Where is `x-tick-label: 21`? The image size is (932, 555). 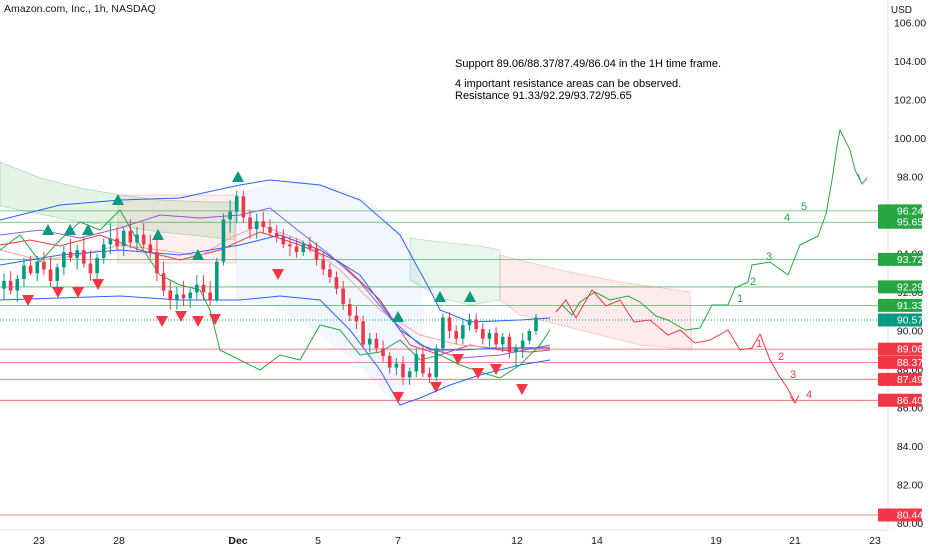
x-tick-label: 21 is located at coordinates (795, 541).